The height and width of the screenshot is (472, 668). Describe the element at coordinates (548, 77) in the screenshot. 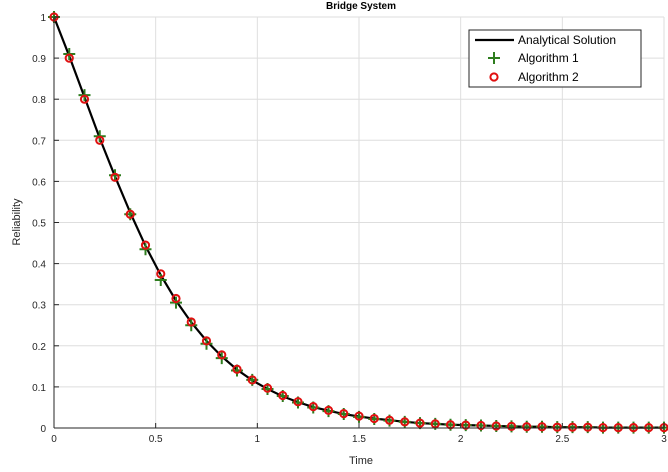

I see `legend-label-algorithm-2: Algorithm 2` at that location.